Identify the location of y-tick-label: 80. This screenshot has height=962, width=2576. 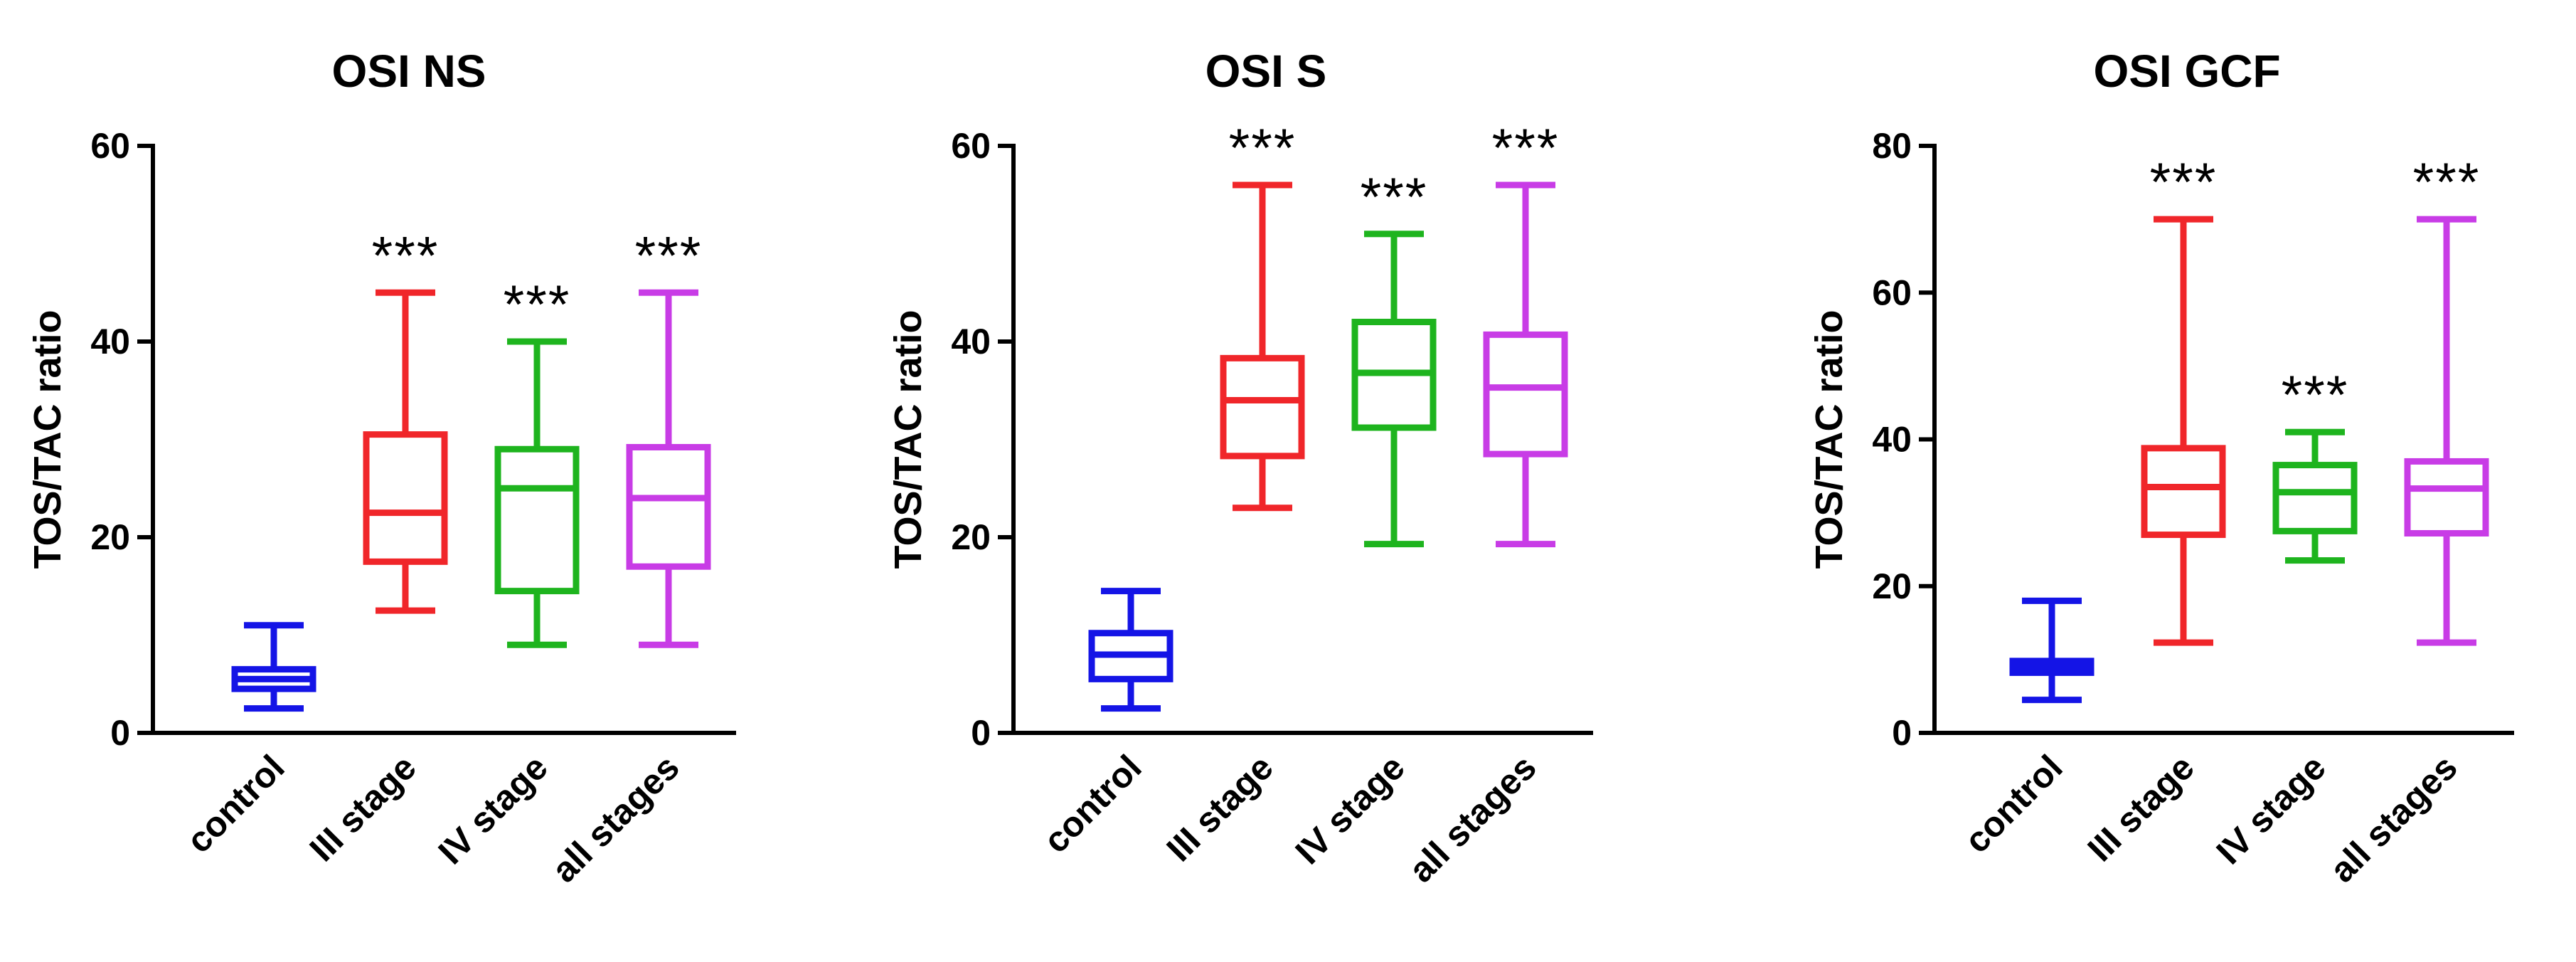
(1892, 146).